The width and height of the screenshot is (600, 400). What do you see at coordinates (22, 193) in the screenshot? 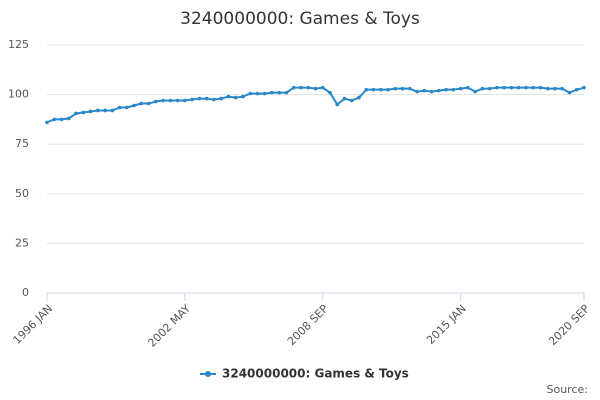
I see `y-tick-label: 50` at bounding box center [22, 193].